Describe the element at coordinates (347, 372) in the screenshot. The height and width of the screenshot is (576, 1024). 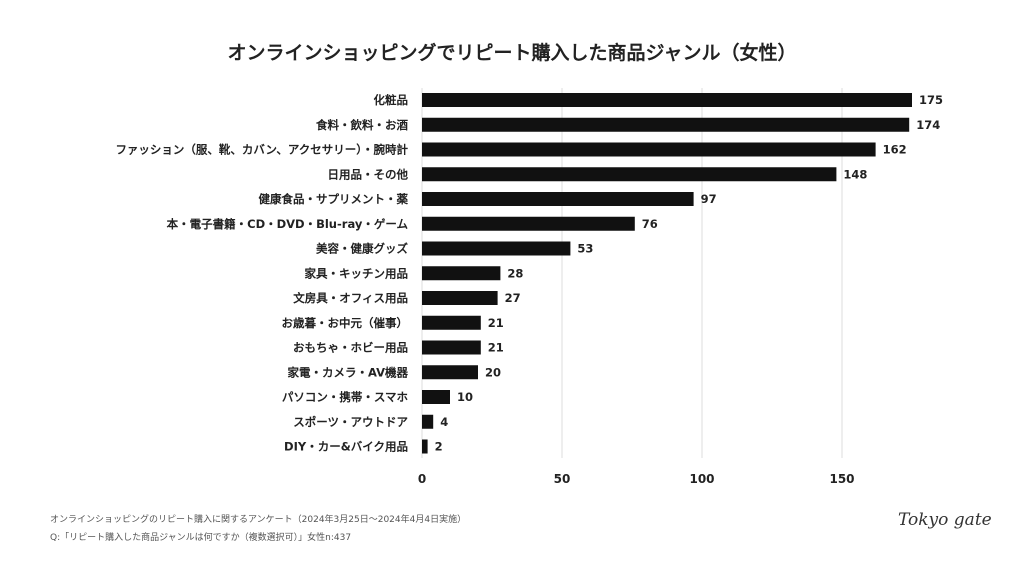
I see `category-label: 家電・カメラ・AV機器` at that location.